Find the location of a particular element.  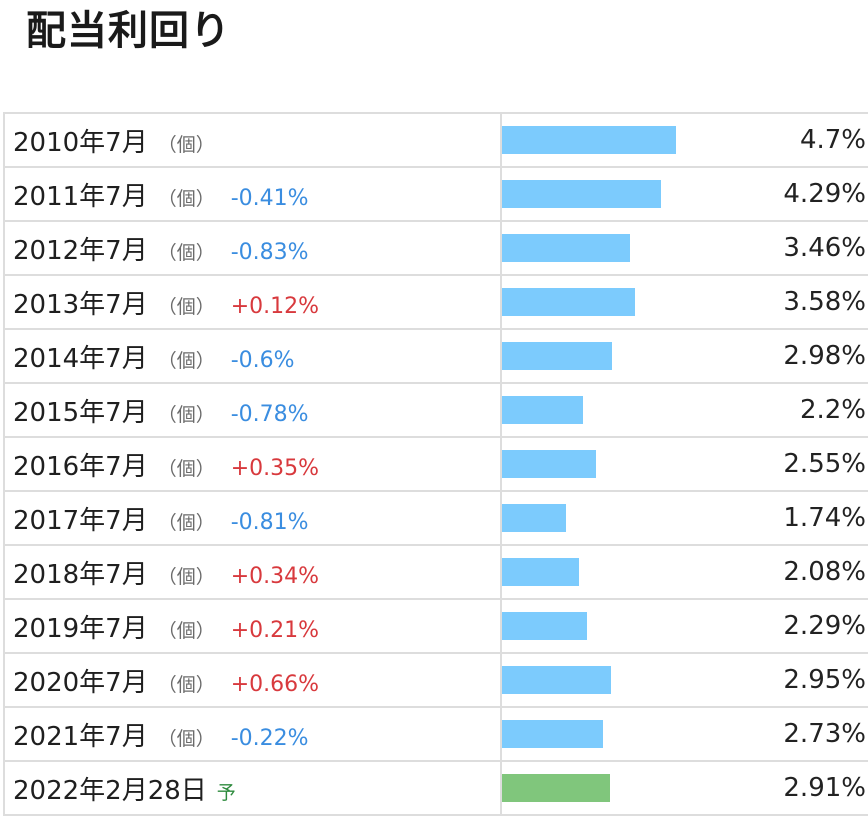

period-cell: 2019年7月 （個） +0.21% is located at coordinates (252, 626).